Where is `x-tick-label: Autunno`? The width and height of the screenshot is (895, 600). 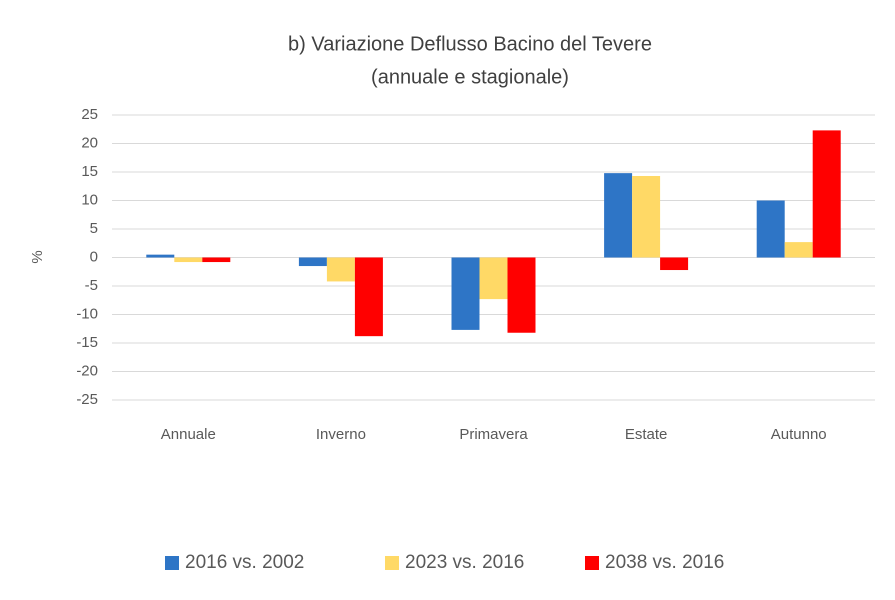
x-tick-label: Autunno is located at coordinates (799, 434).